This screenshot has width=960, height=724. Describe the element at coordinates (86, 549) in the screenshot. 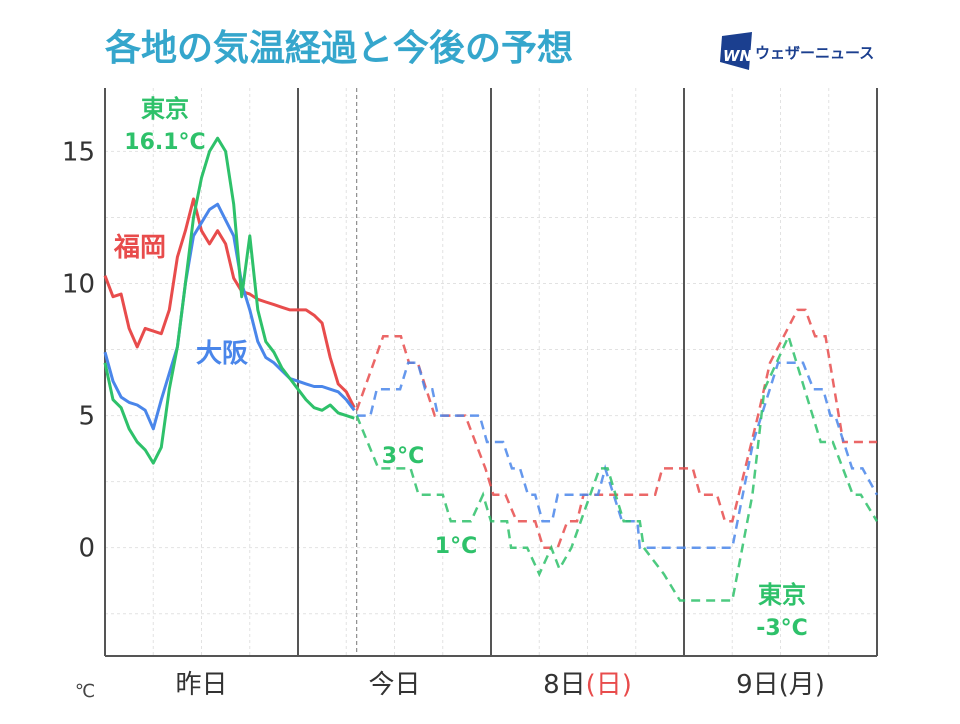

I see `y-tick-label: 0` at that location.